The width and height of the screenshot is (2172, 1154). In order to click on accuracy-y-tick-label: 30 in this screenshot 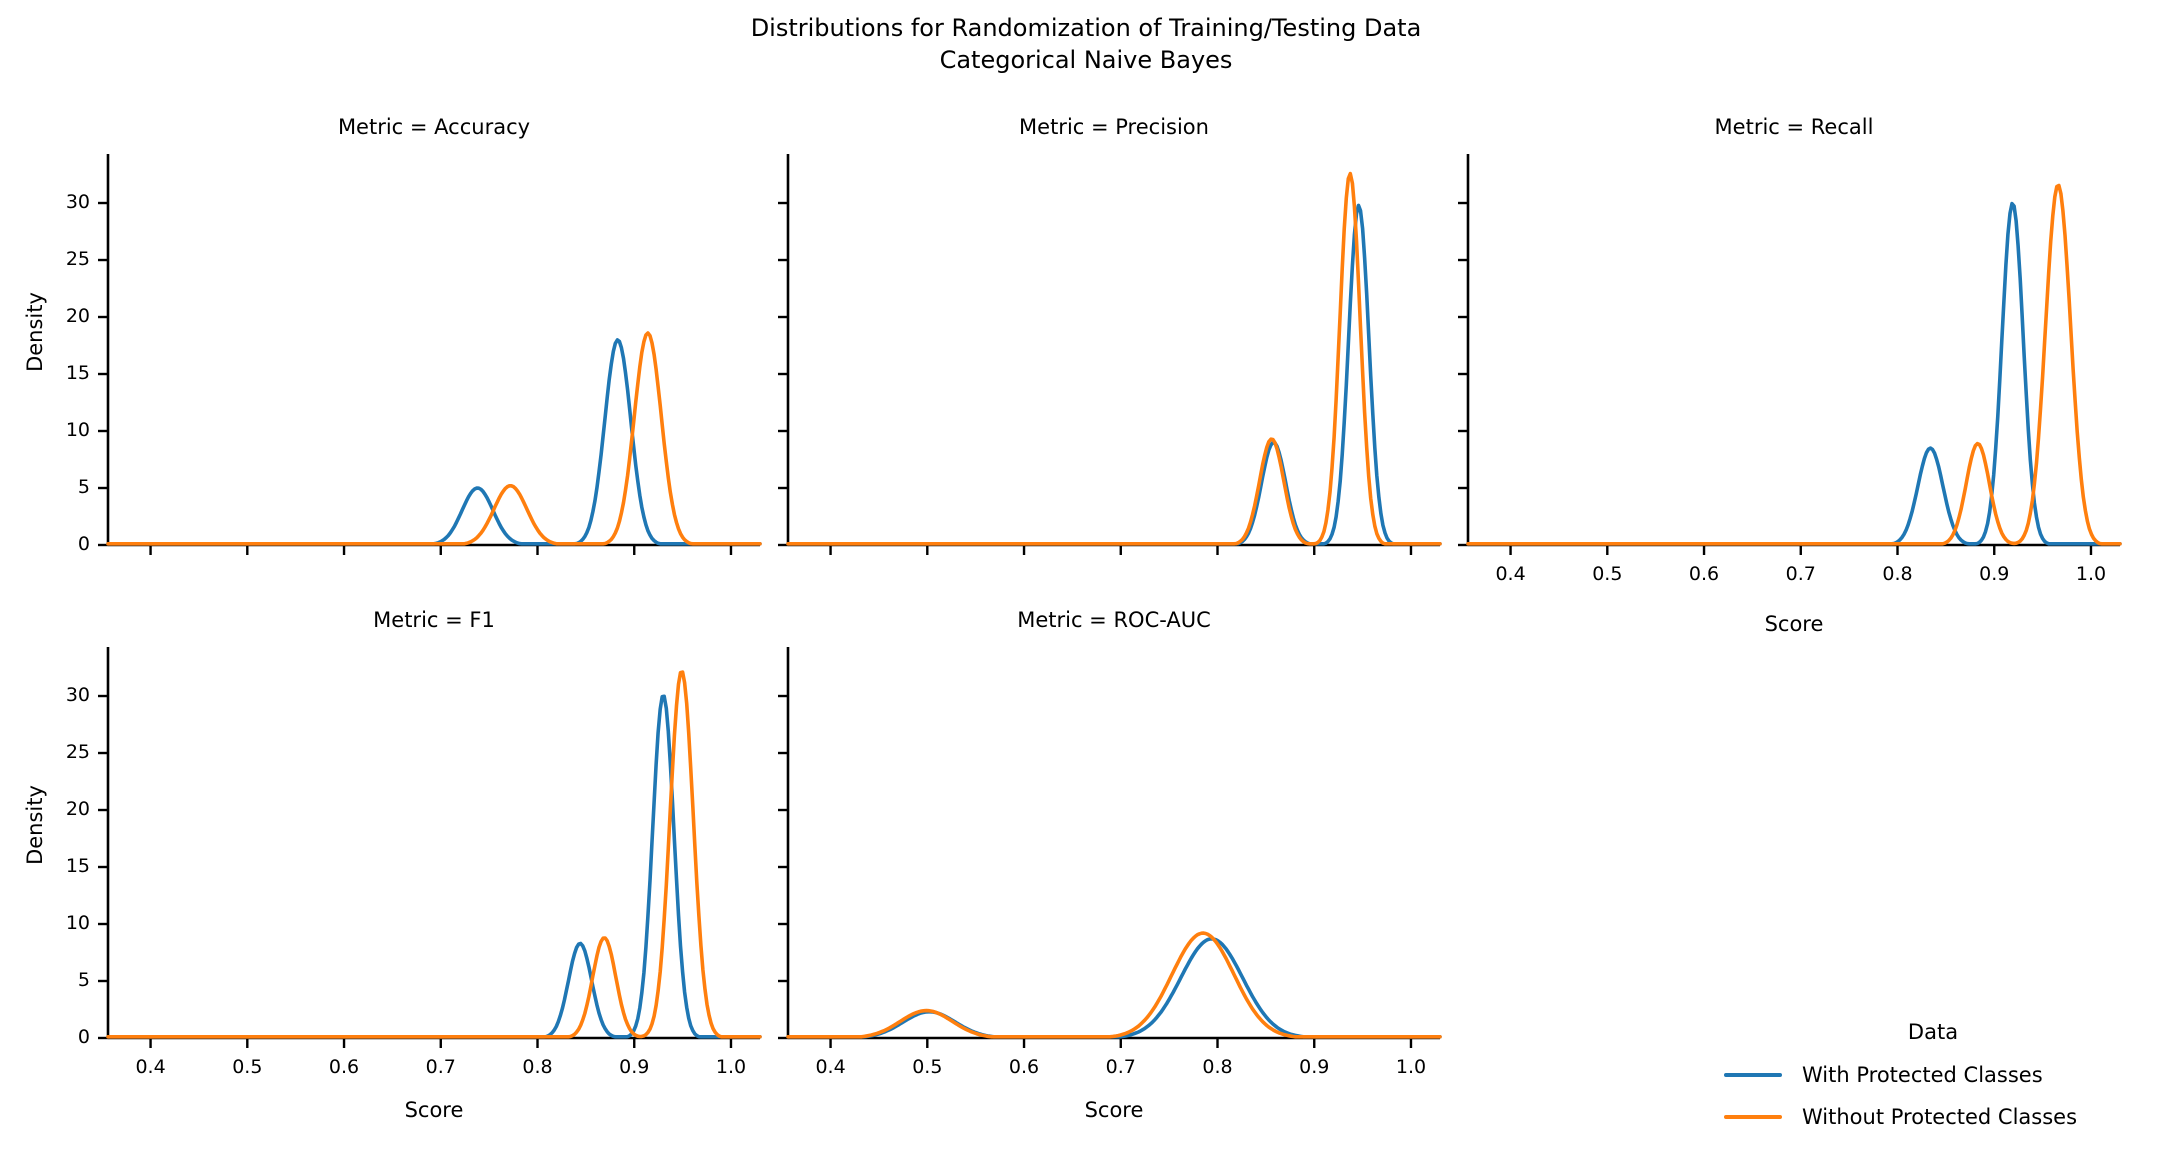, I will do `click(77, 202)`.